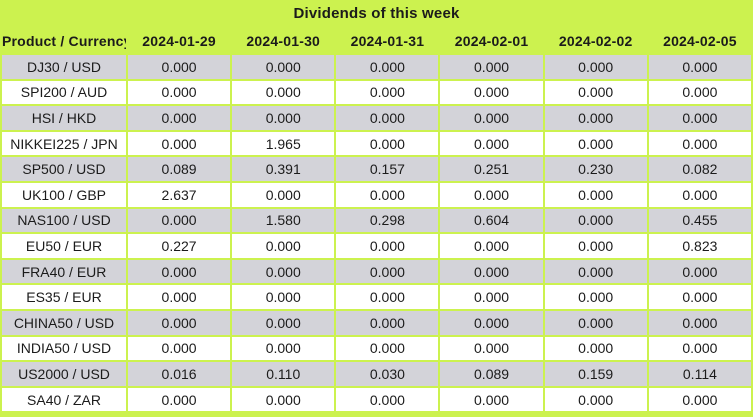 This screenshot has width=753, height=417. What do you see at coordinates (387, 169) in the screenshot?
I see `dividend-value-cell: 0.157` at bounding box center [387, 169].